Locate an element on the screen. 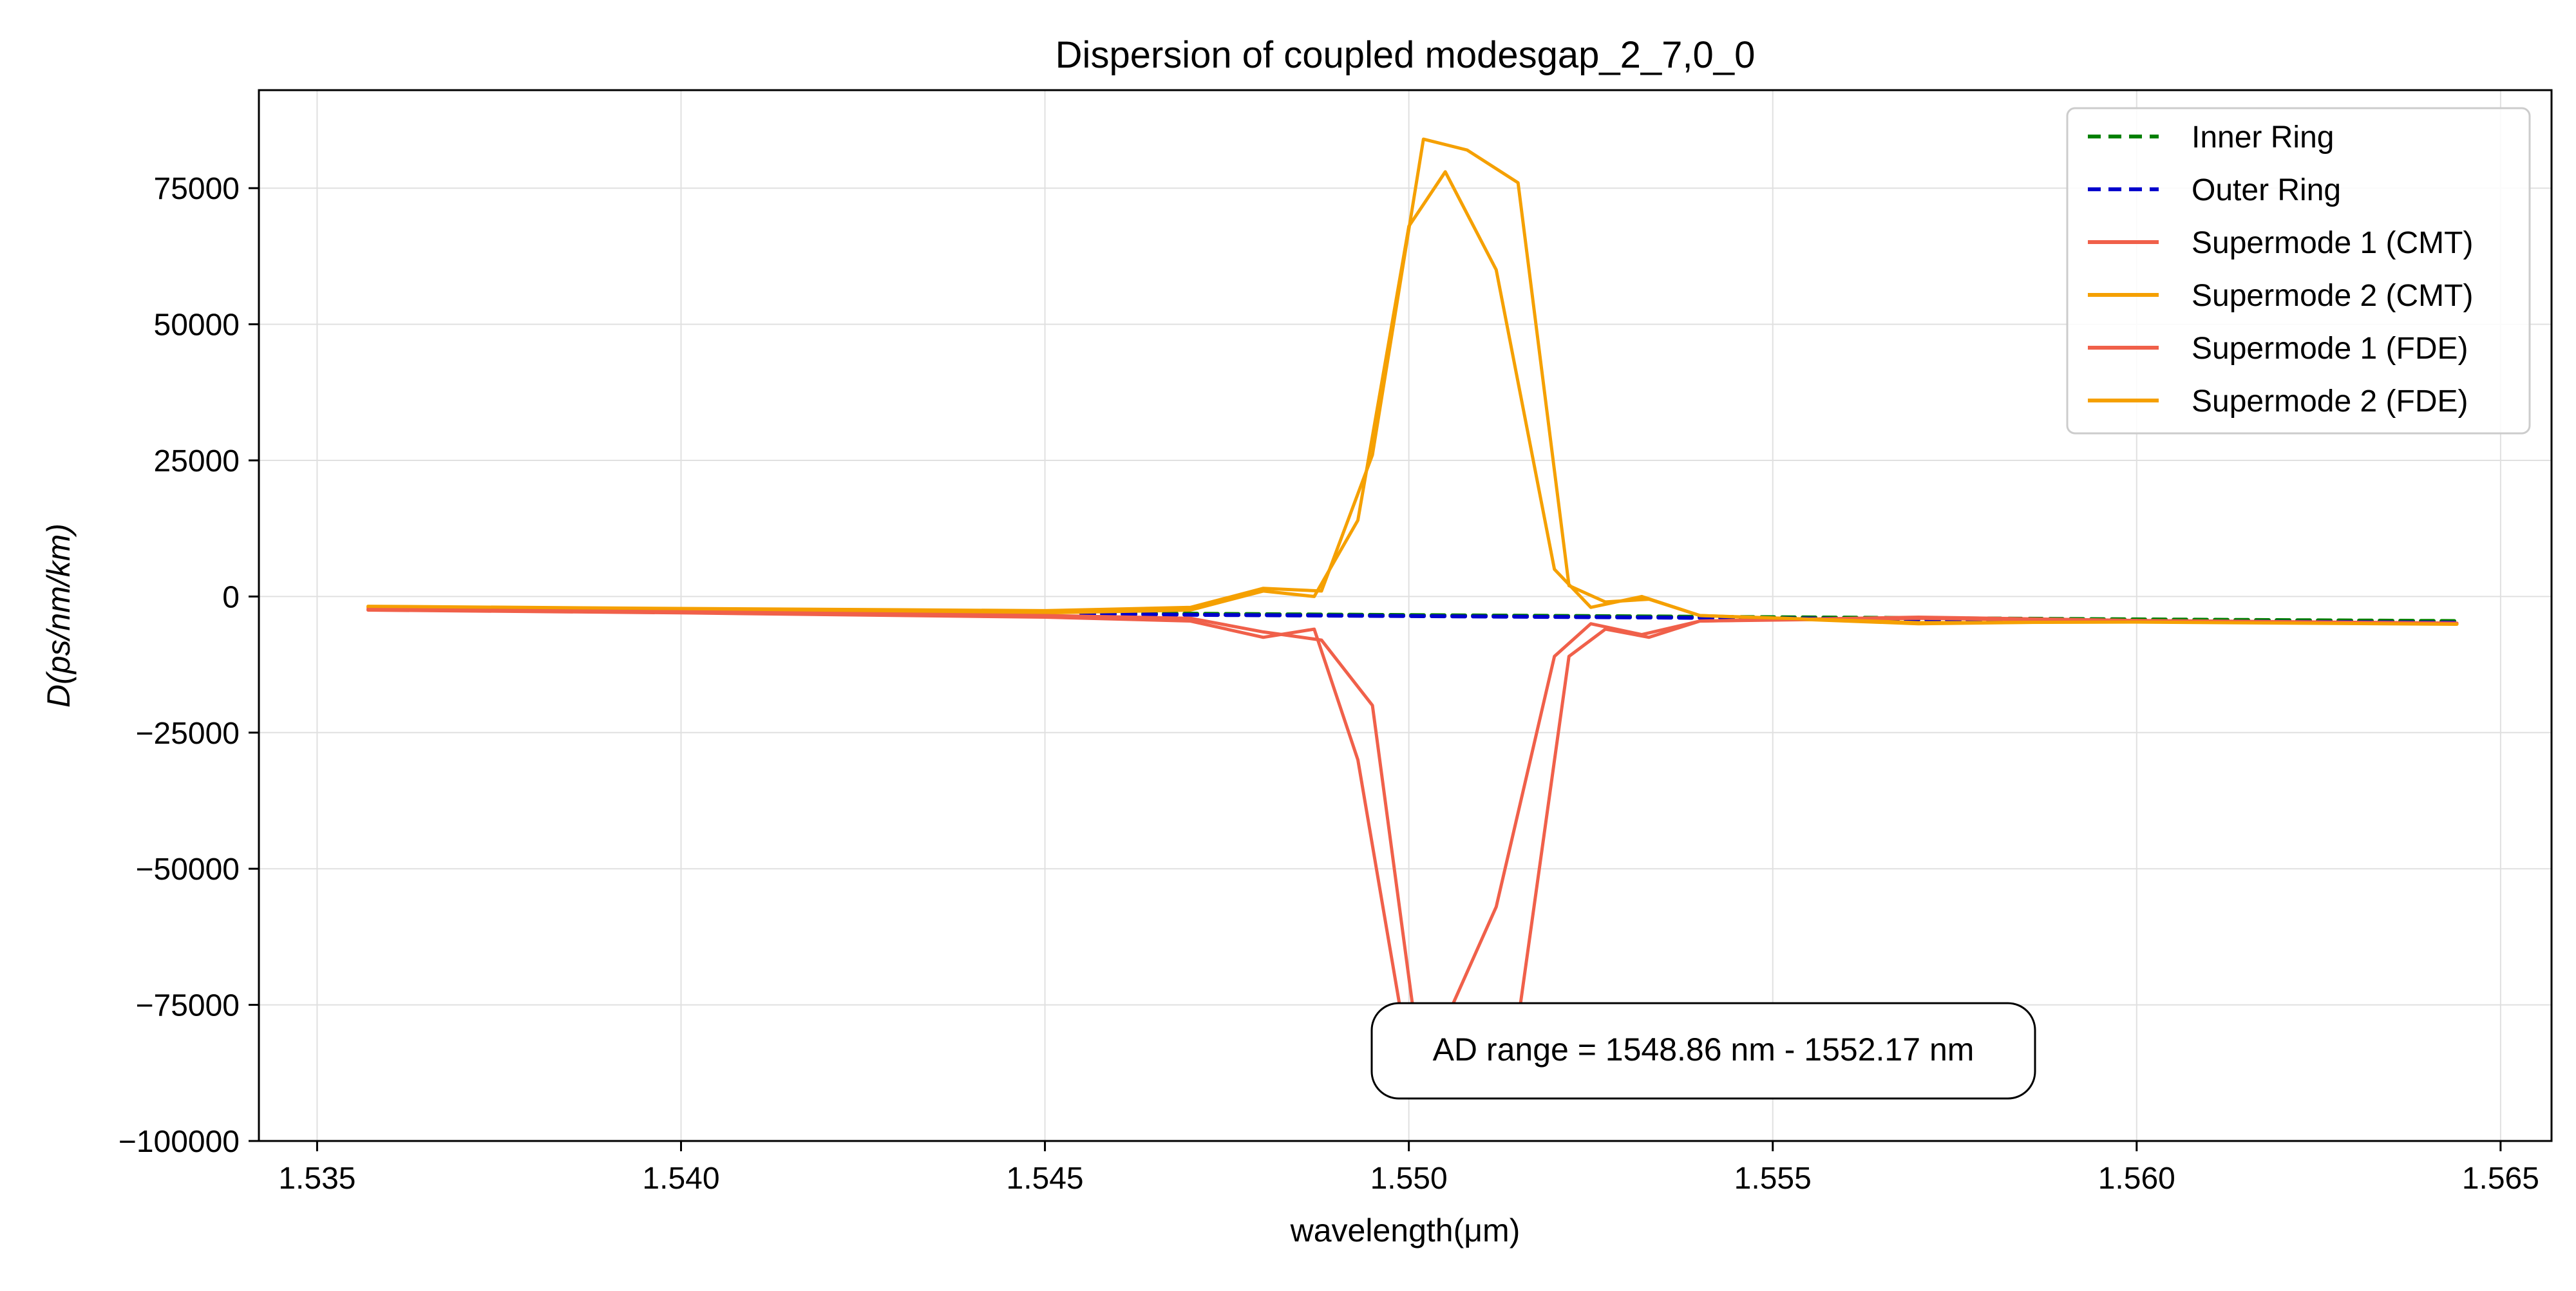  annotation-box is located at coordinates (1703, 1051).